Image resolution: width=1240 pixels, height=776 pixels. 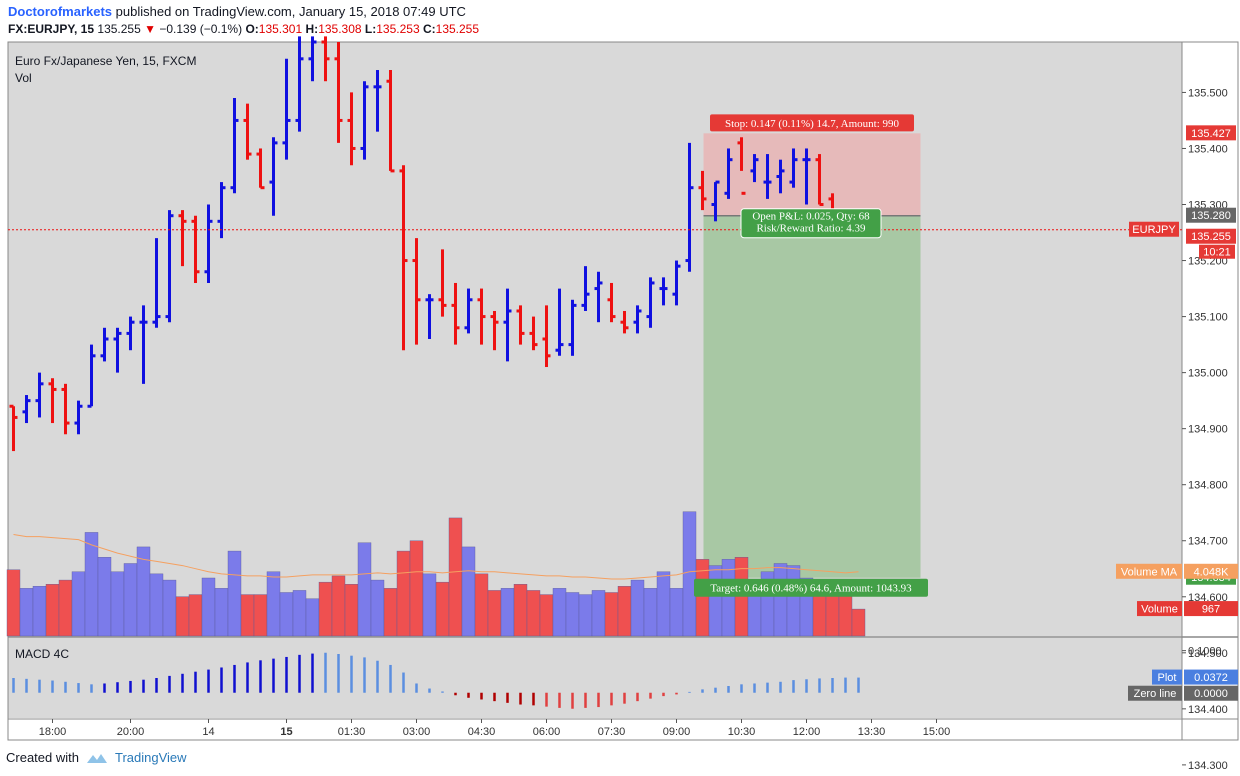 I want to click on x-tick-label: 14, so click(x=208, y=732).